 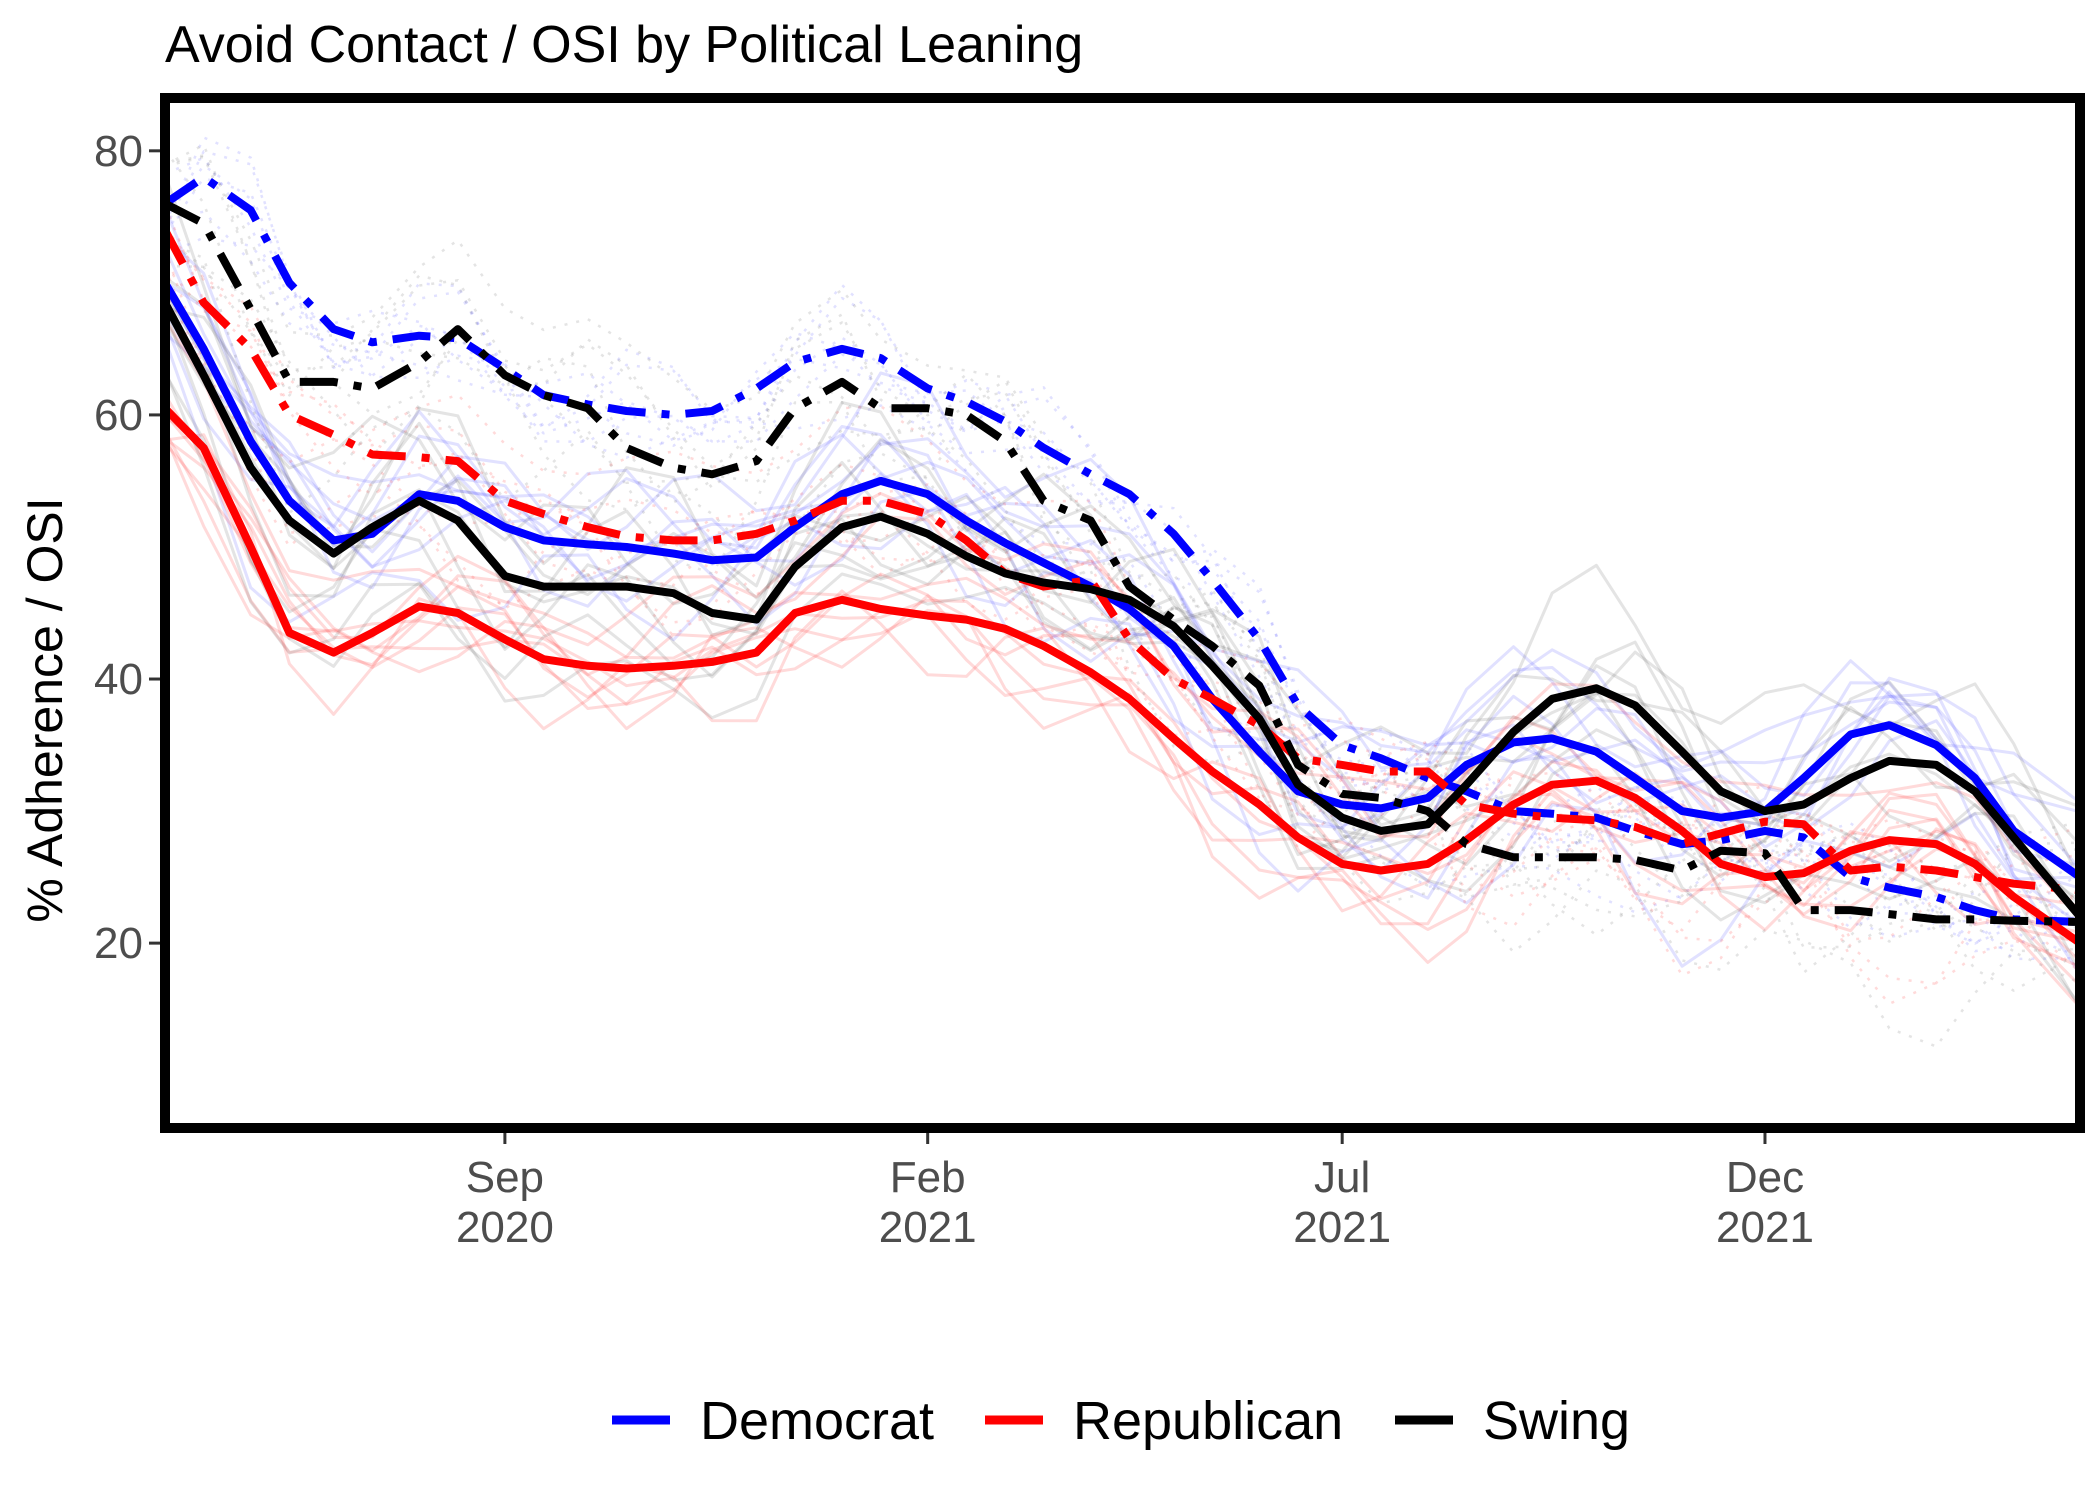 I want to click on legend-label-republican: Republican, so click(x=1208, y=1421).